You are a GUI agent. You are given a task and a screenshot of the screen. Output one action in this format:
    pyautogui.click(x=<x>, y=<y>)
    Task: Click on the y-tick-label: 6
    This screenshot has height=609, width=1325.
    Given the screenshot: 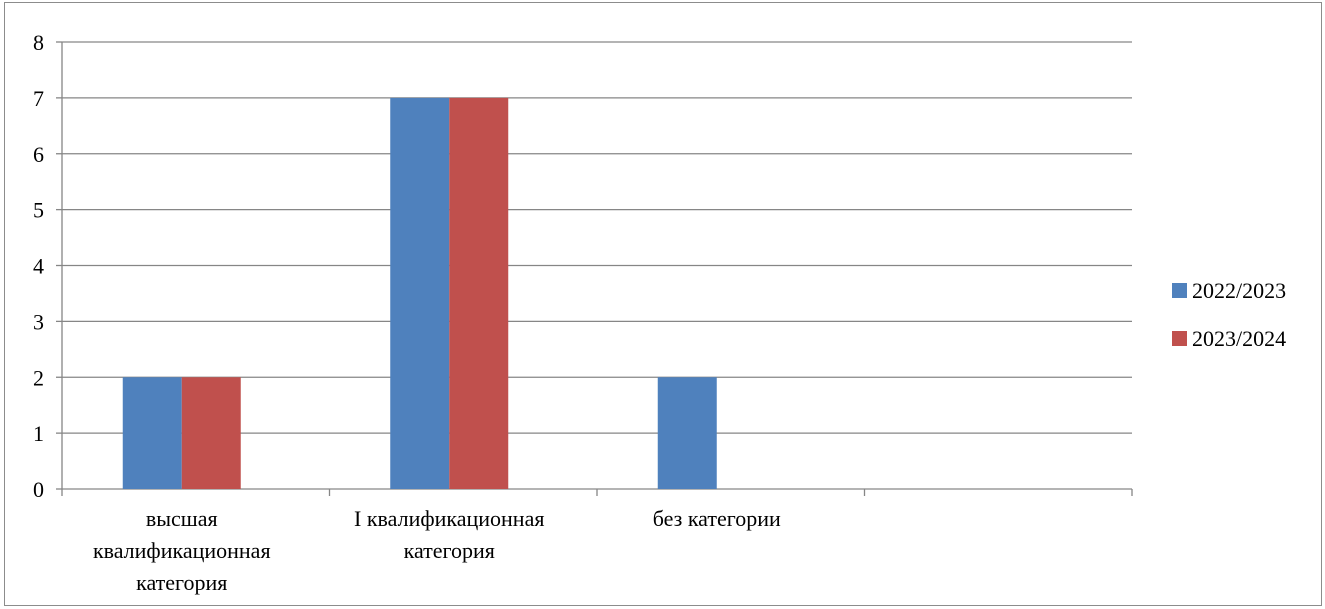 What is the action you would take?
    pyautogui.click(x=38, y=154)
    